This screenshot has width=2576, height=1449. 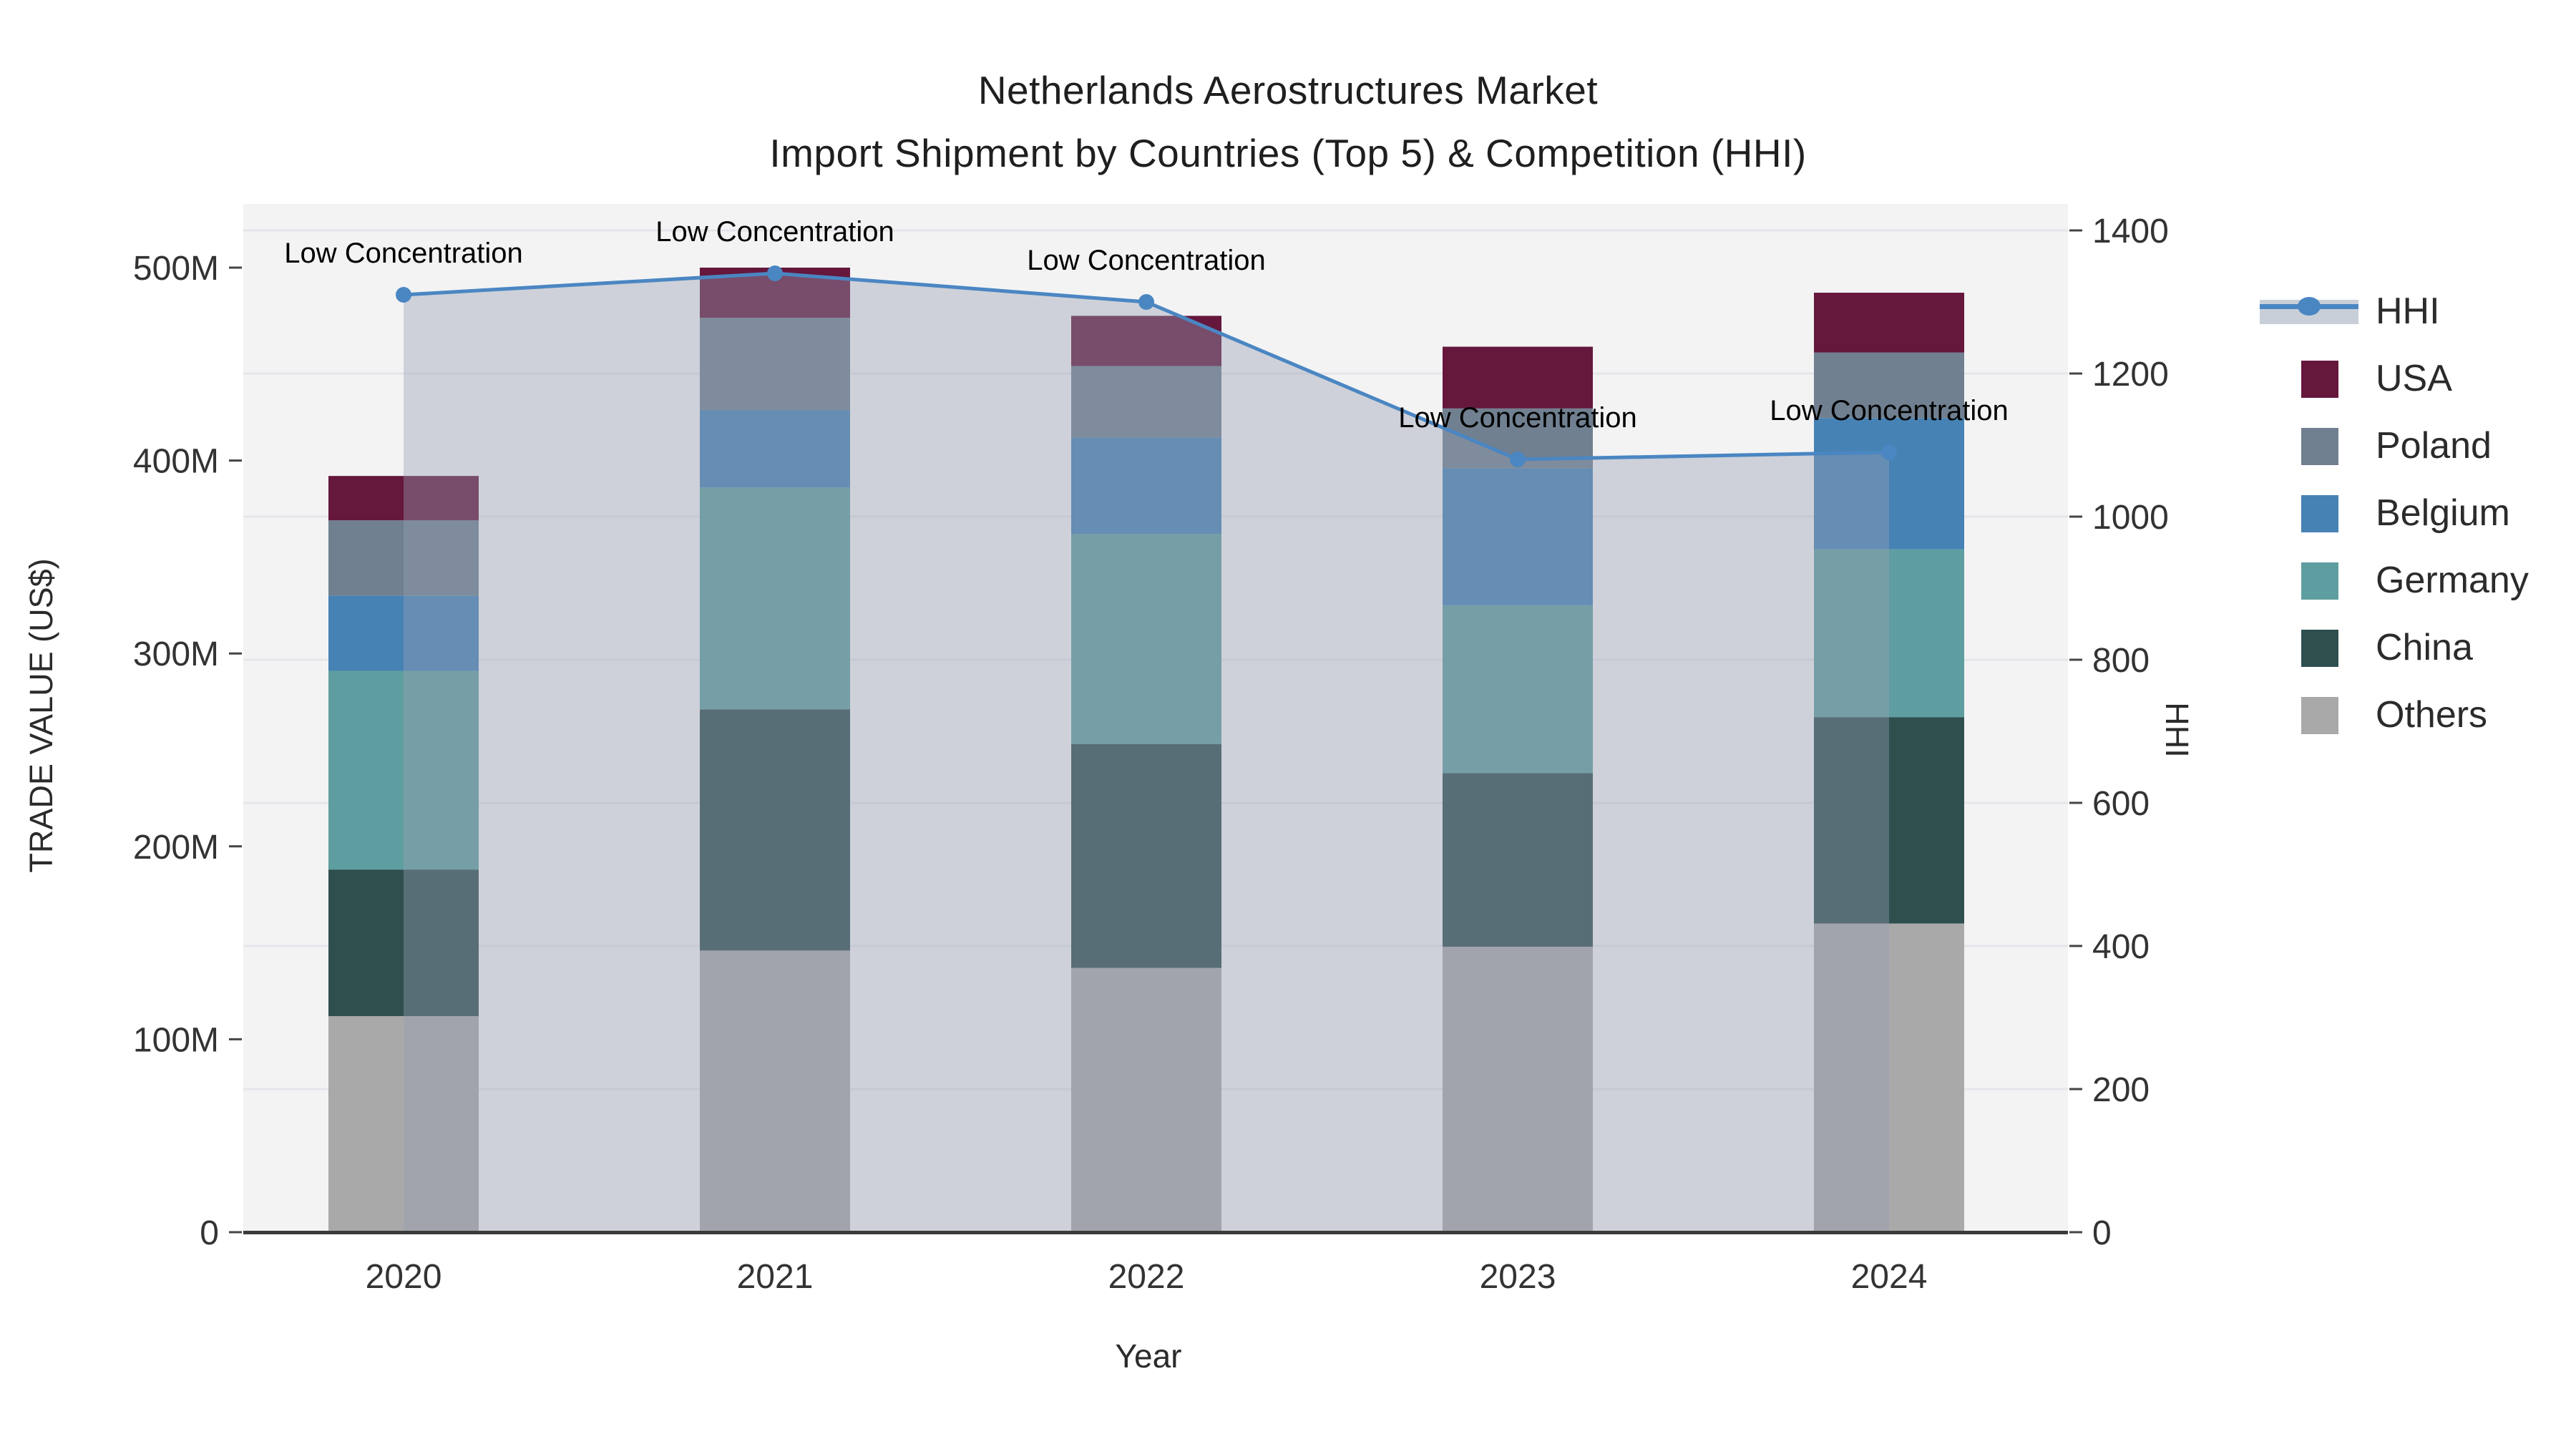 I want to click on bar-segment-germany-2022, so click(x=1146, y=639).